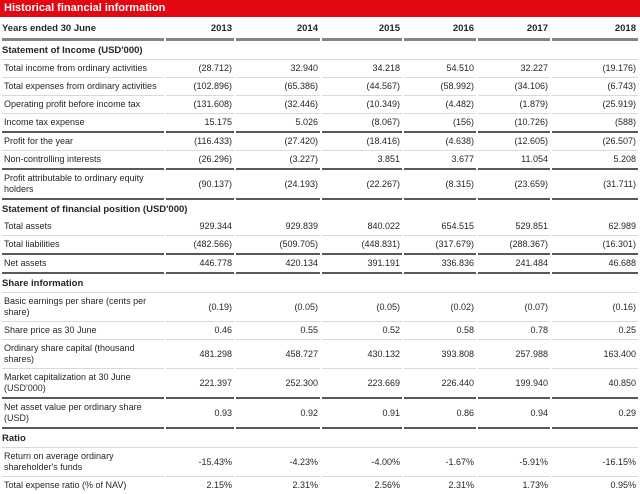 The height and width of the screenshot is (494, 640). What do you see at coordinates (514, 69) in the screenshot?
I see `value-cell: 32.227` at bounding box center [514, 69].